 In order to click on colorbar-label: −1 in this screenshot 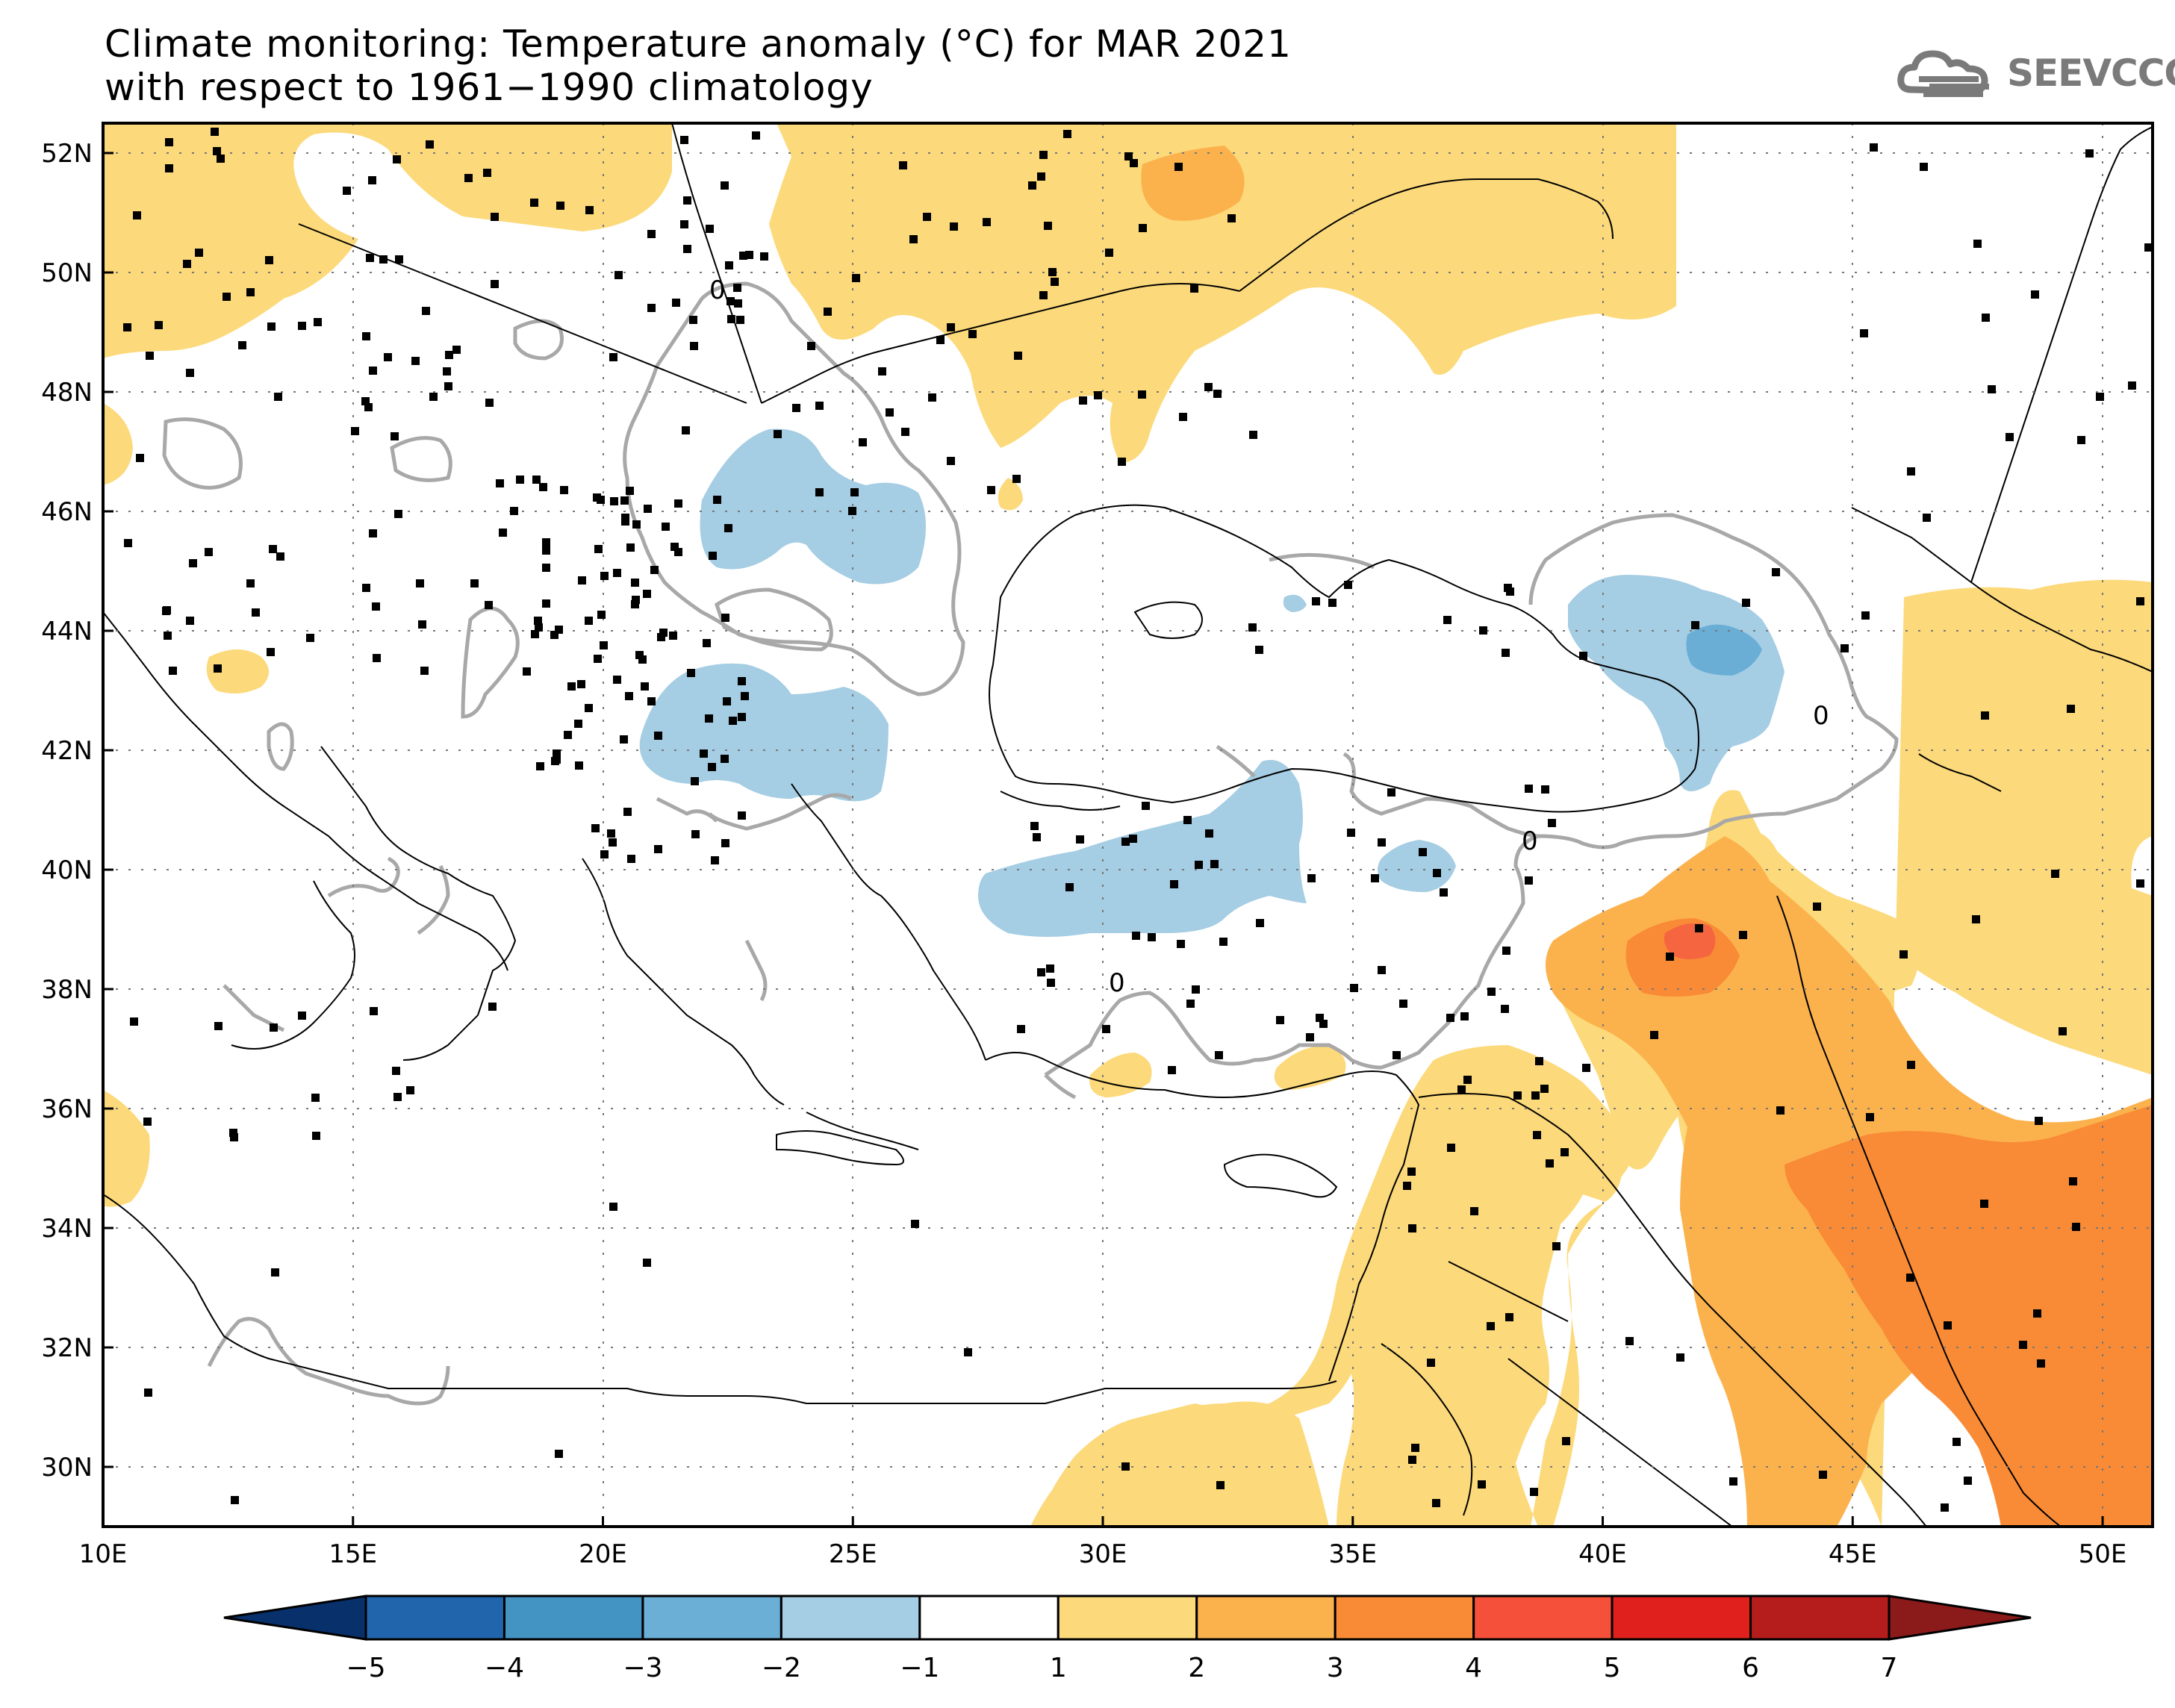, I will do `click(919, 1668)`.